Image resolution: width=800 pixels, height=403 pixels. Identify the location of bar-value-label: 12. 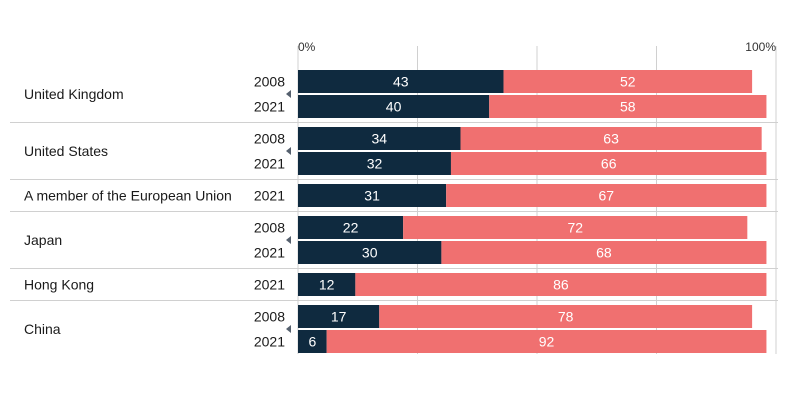
(327, 285).